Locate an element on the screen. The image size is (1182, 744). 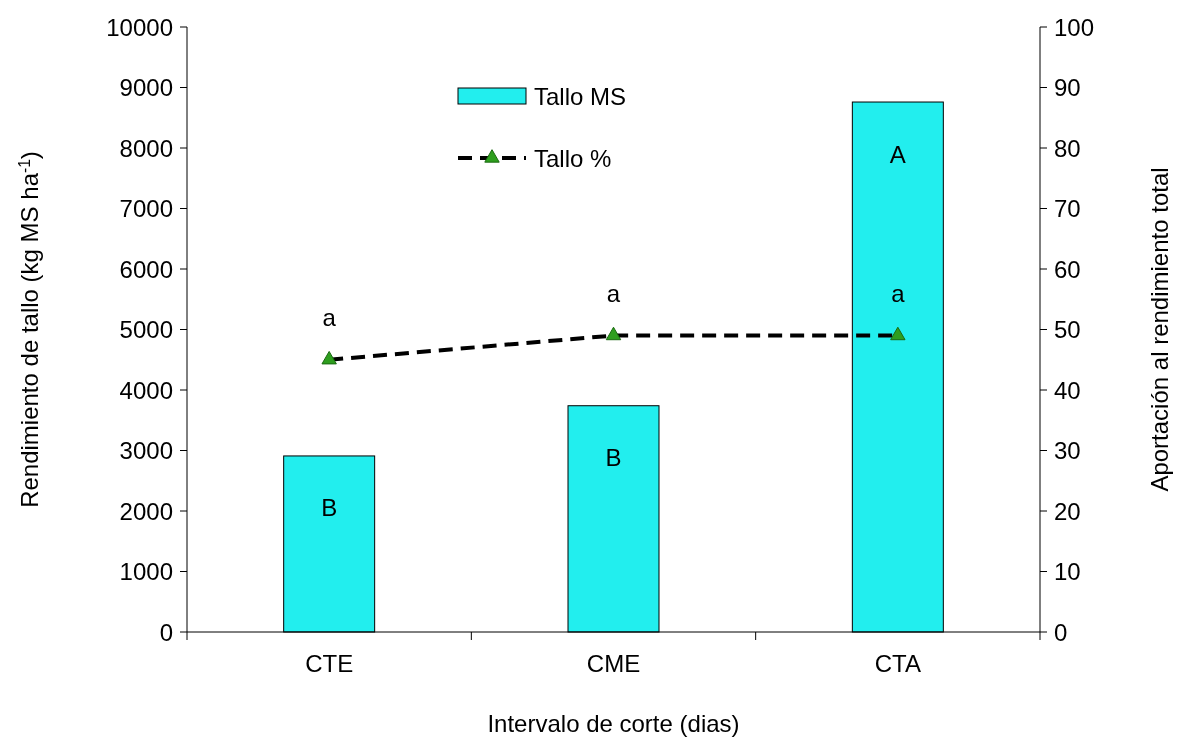
y2-tick-label: 70 is located at coordinates (1067, 208).